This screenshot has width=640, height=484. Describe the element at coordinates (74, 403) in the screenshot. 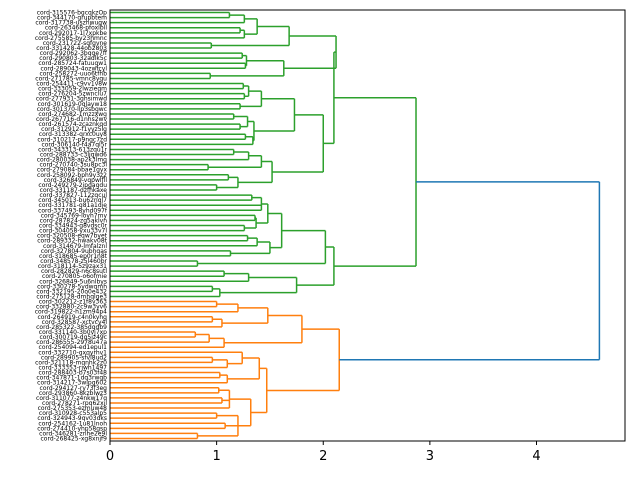

I see `leaf-label: cord-278271-rpq62xjl` at that location.